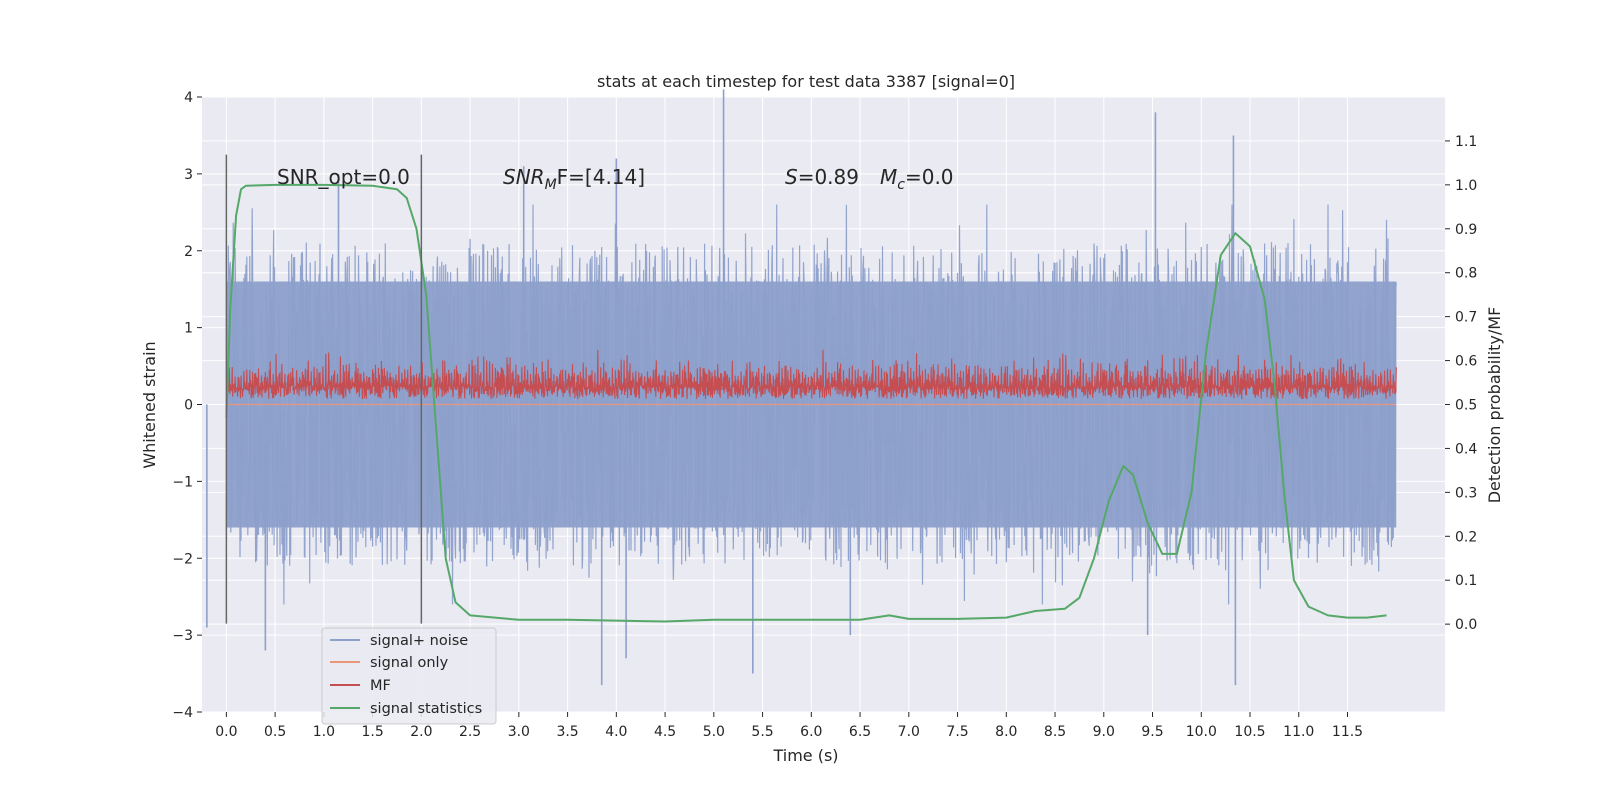 The image size is (1600, 800). What do you see at coordinates (1104, 732) in the screenshot?
I see `x-tick-label: 9.0` at bounding box center [1104, 732].